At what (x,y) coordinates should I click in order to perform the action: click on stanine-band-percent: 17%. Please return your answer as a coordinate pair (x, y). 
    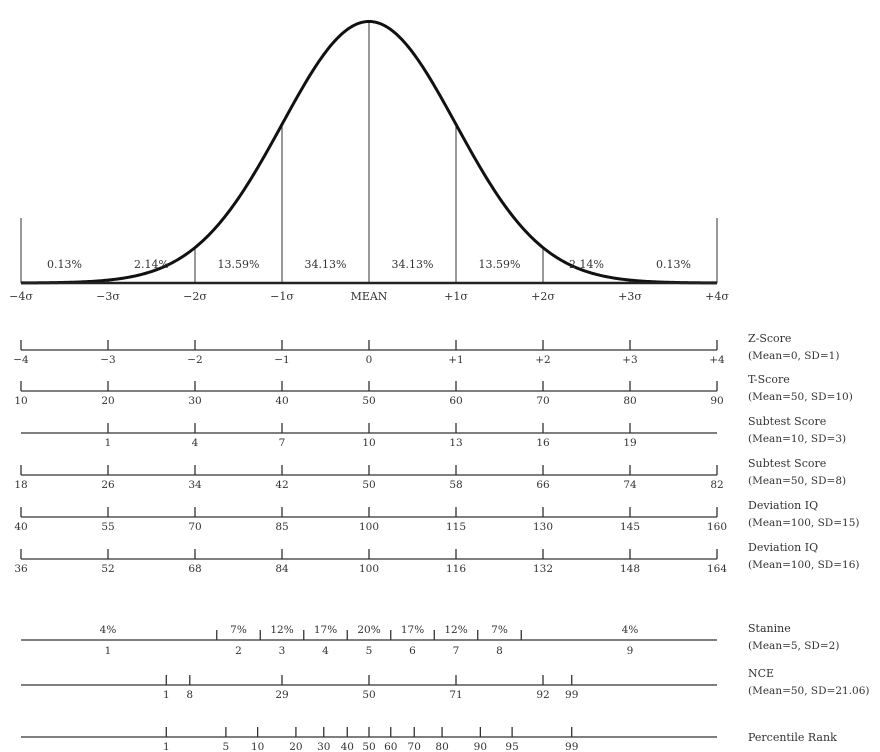
    Looking at the image, I should click on (412, 630).